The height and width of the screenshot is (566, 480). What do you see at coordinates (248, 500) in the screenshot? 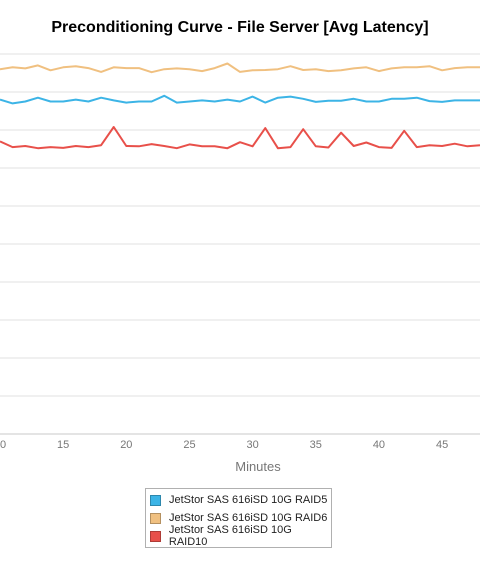
I see `legend-label-raid5: JetStor SAS 616iSD 10G RAID5` at bounding box center [248, 500].